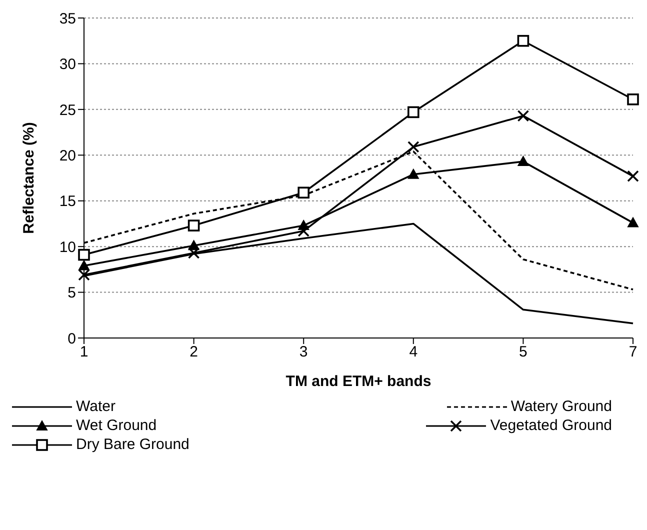  What do you see at coordinates (194, 352) in the screenshot?
I see `x-tick-label: 2` at bounding box center [194, 352].